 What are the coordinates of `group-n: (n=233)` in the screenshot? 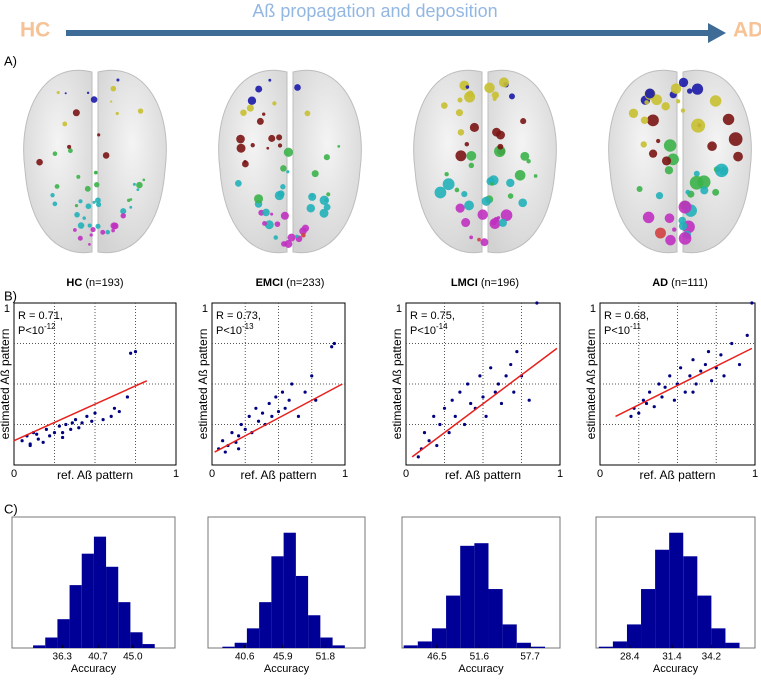 It's located at (305, 283).